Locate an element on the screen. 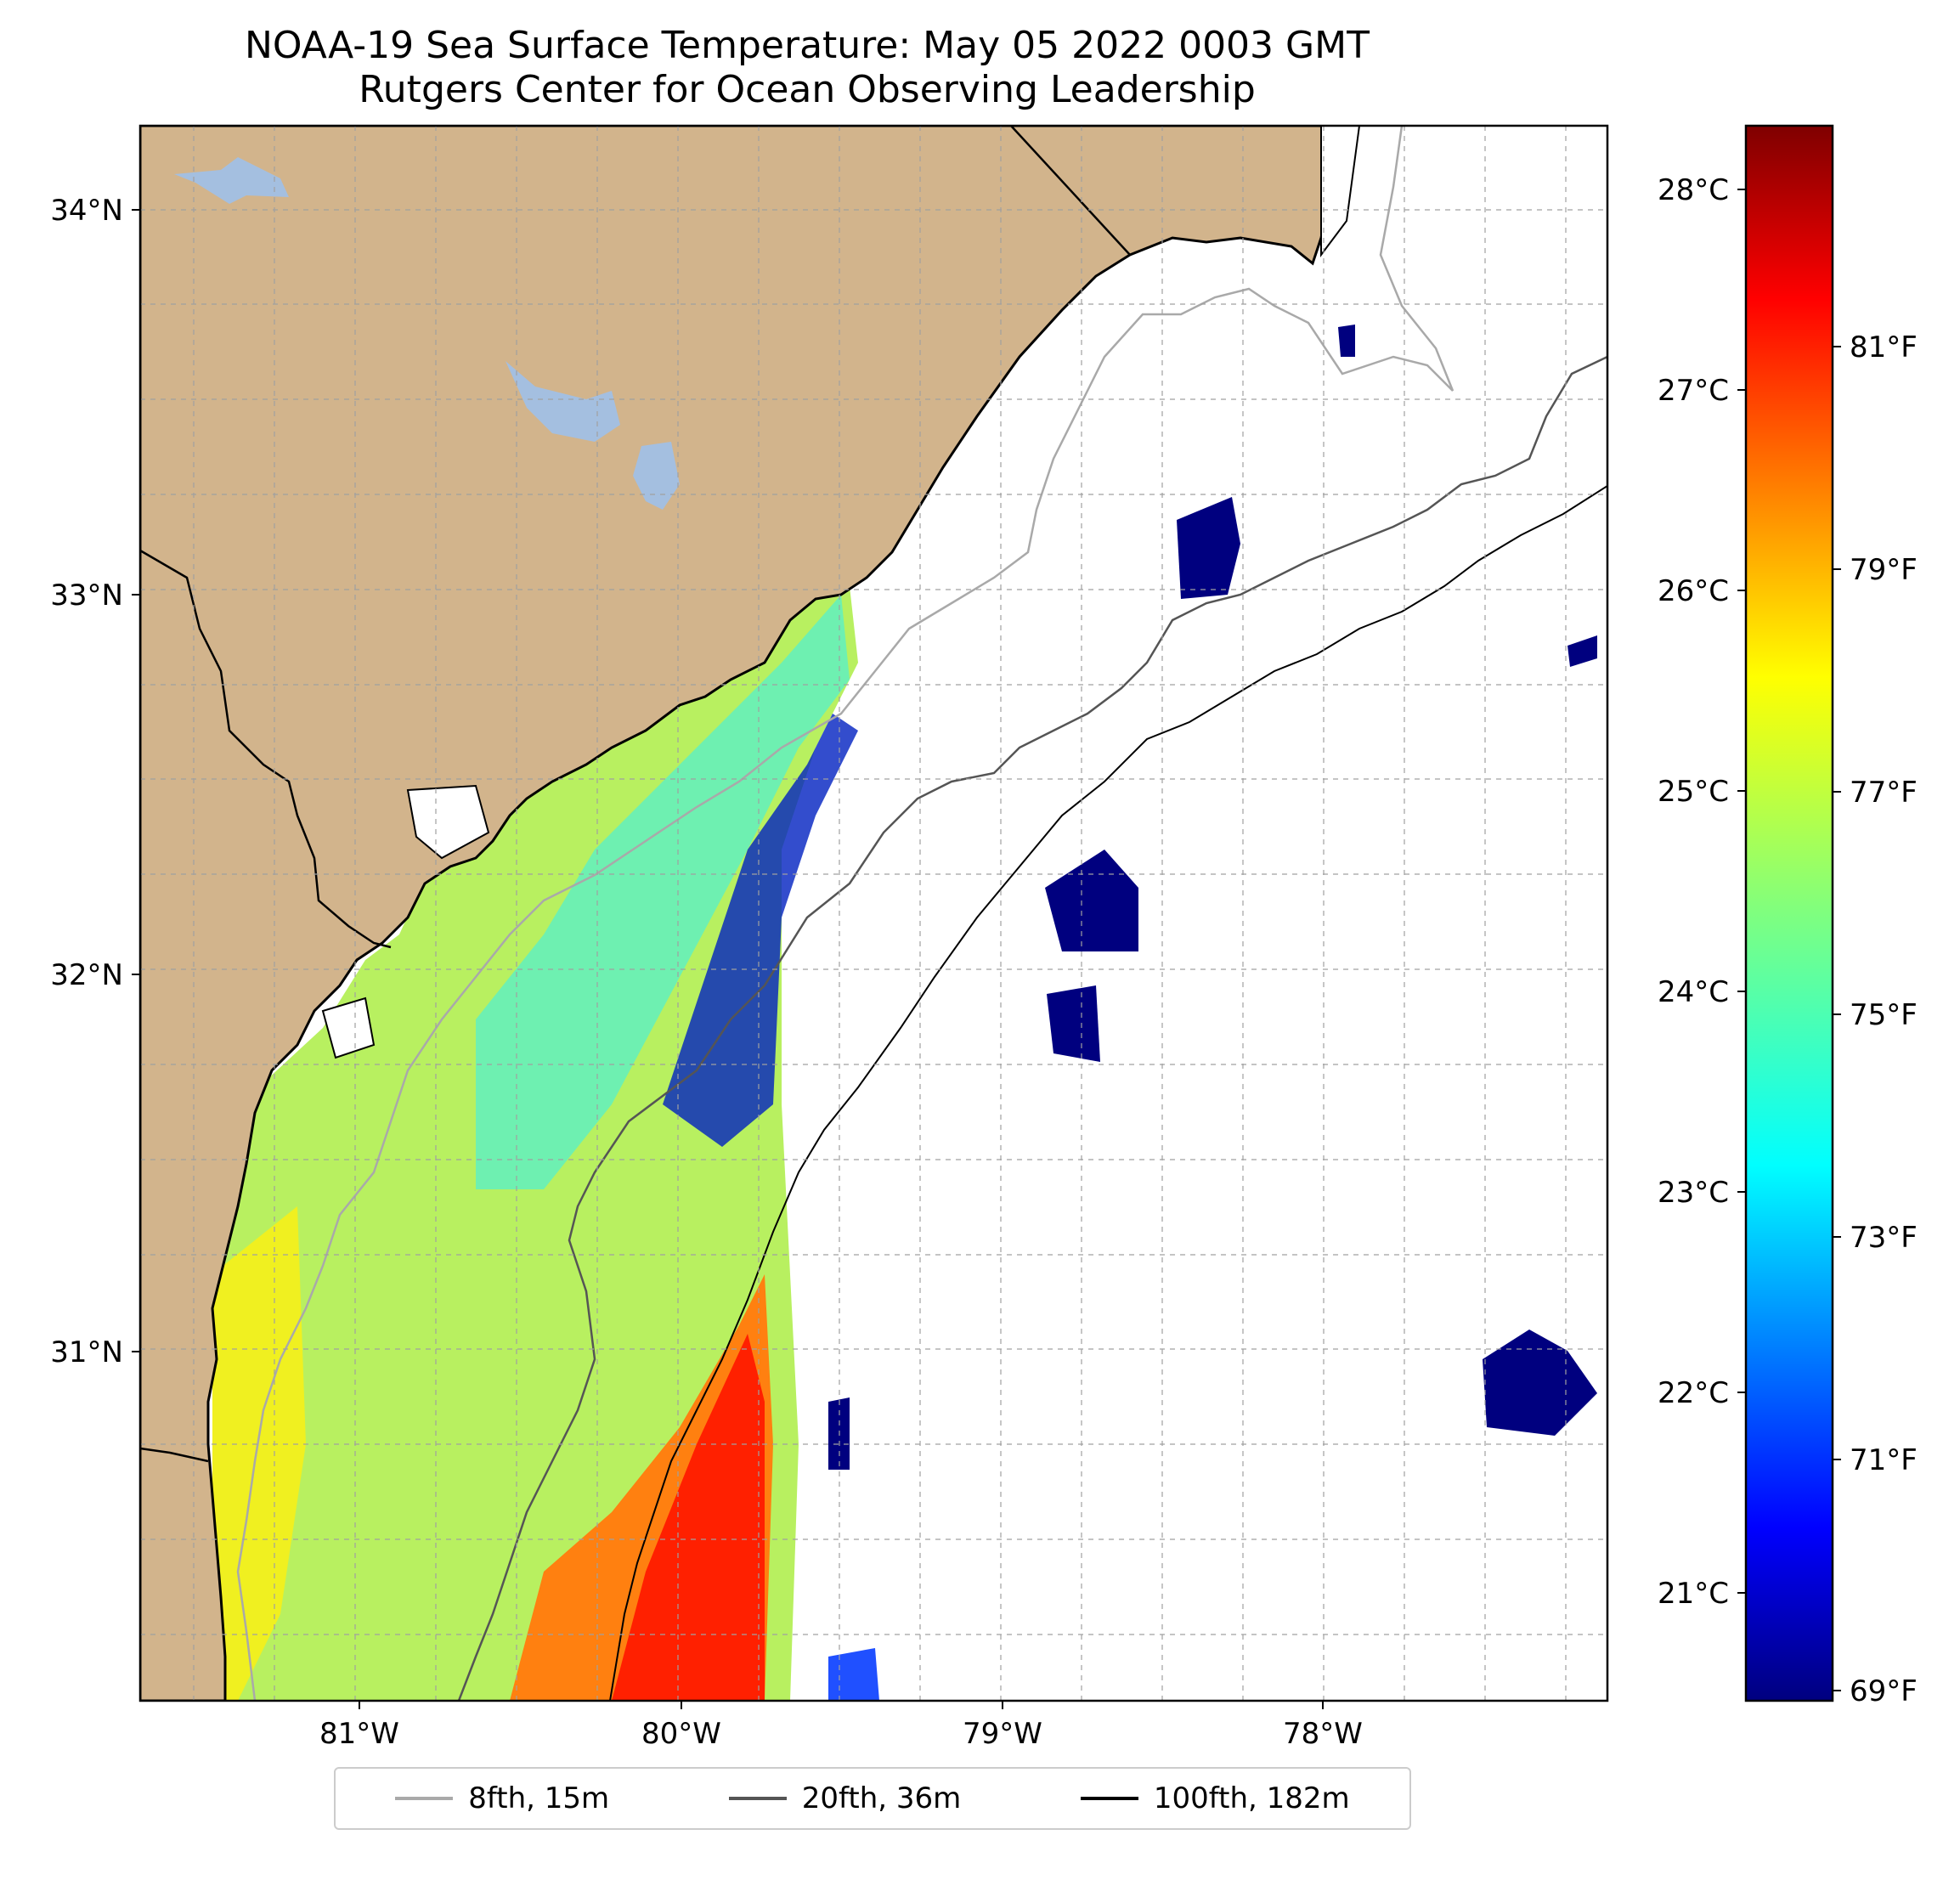 The height and width of the screenshot is (1880, 1960). sst-swath-hot is located at coordinates (689, 1518).